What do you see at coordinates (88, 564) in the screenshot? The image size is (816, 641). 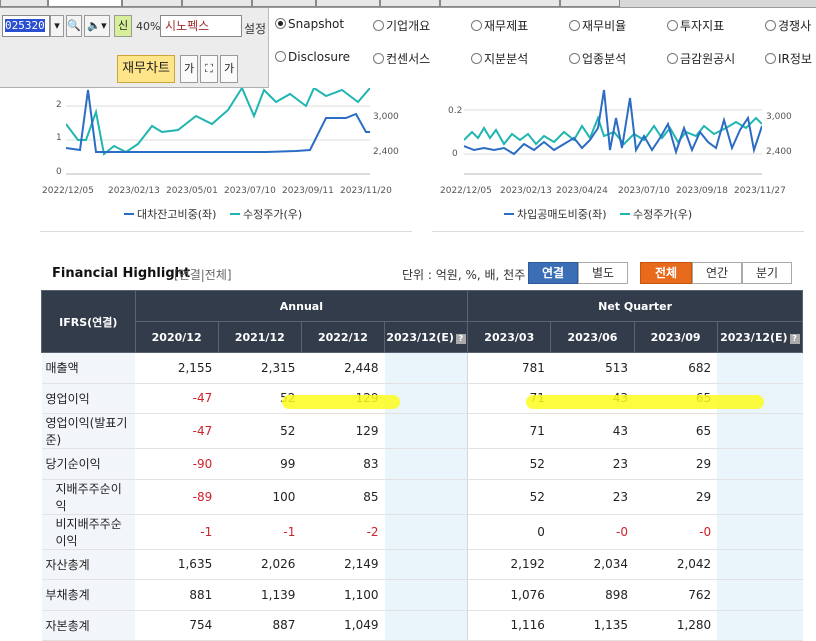 I see `row-label: 자산총계` at bounding box center [88, 564].